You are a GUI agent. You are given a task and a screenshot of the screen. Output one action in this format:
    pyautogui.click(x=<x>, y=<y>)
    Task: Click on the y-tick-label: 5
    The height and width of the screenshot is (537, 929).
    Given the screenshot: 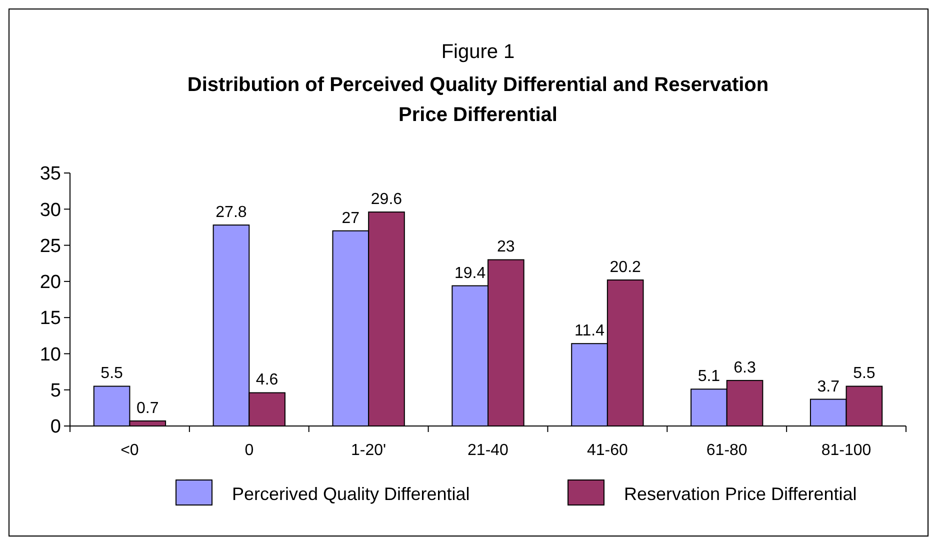 What is the action you would take?
    pyautogui.click(x=55, y=391)
    